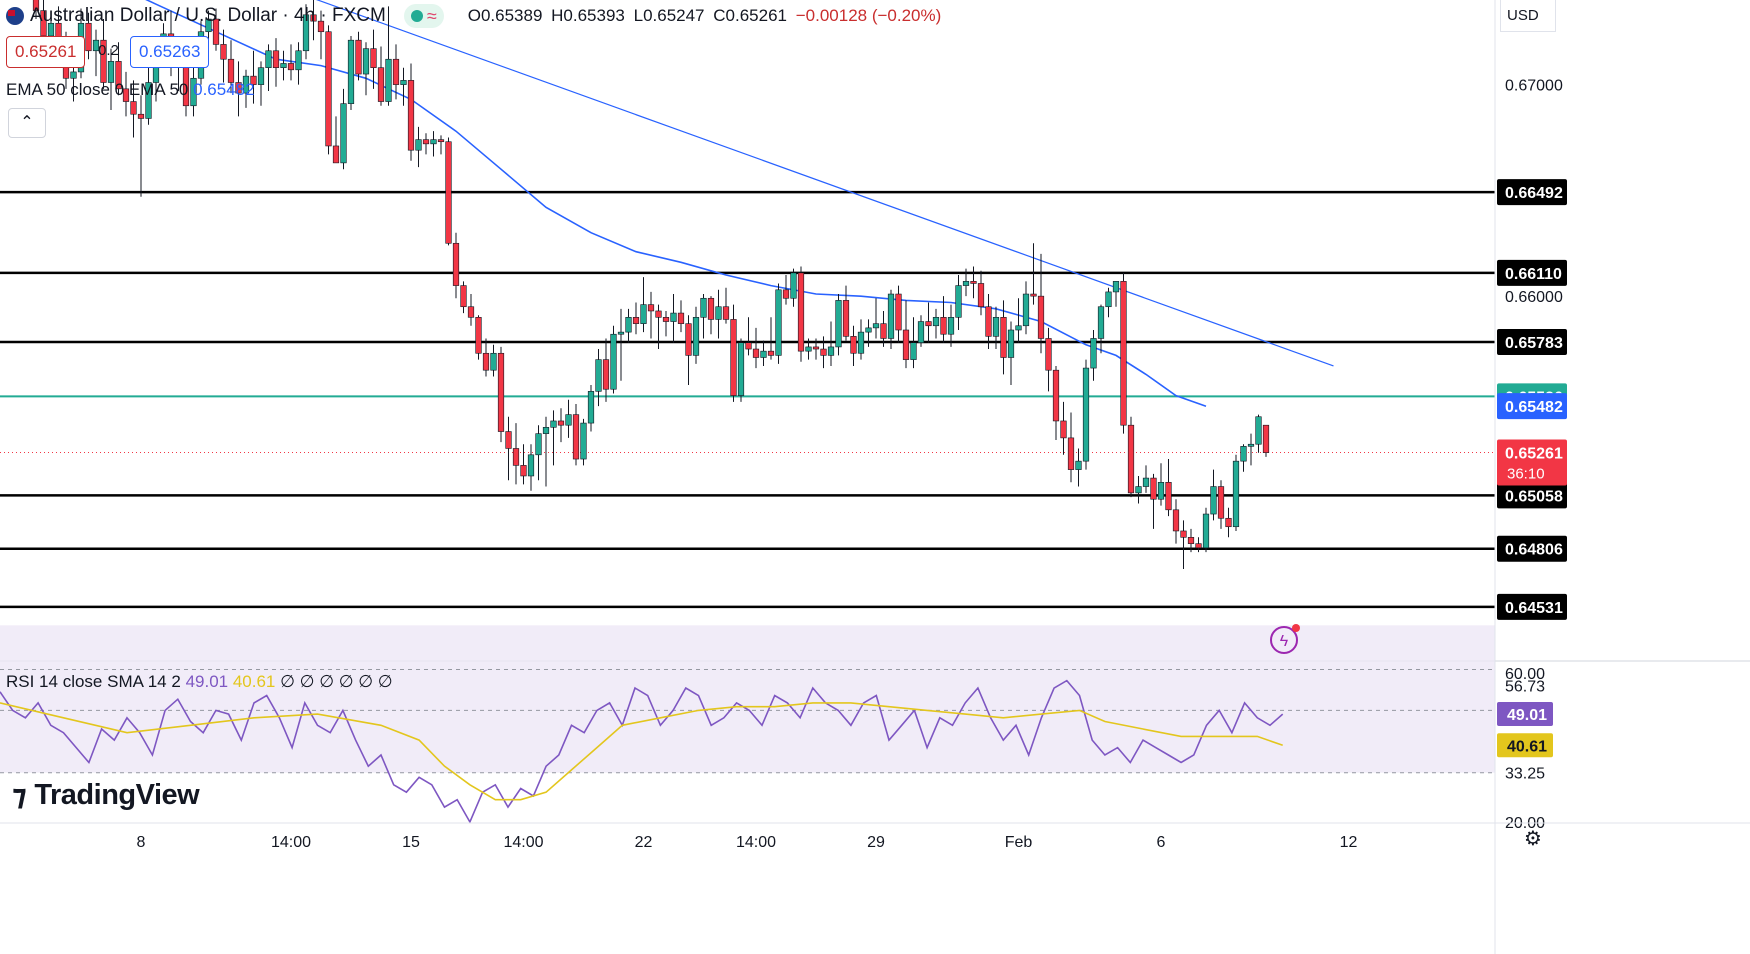  I want to click on ema-legend: EMA 50 close 0 EMA 50 0.65482, so click(130, 90).